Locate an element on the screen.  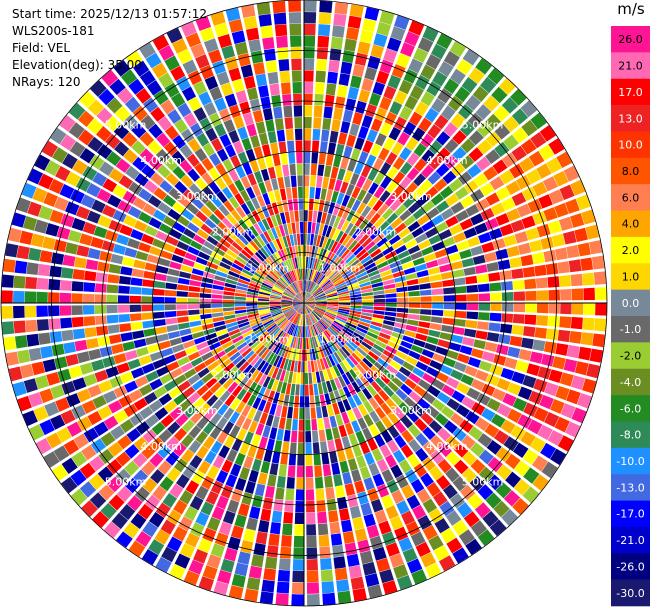
range-ring-label: 3.00km is located at coordinates (411, 410).